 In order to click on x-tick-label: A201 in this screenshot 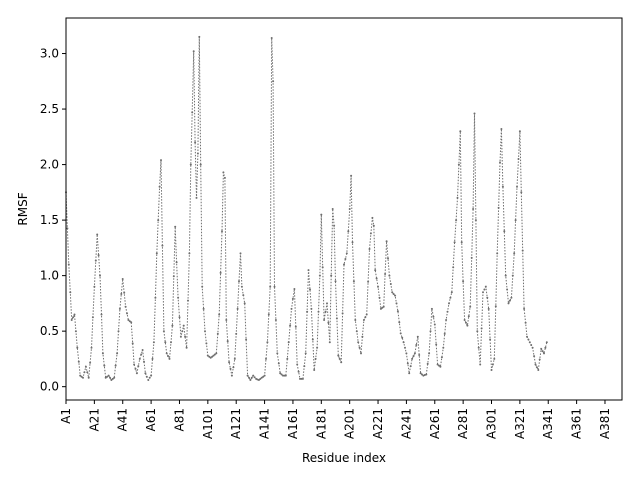, I will do `click(350, 423)`.